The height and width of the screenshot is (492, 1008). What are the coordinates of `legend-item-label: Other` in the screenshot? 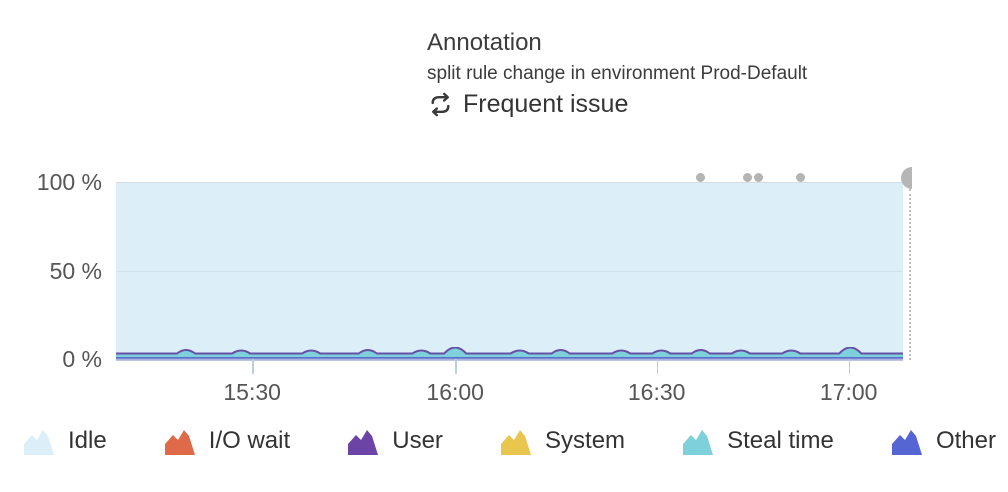 It's located at (965, 440).